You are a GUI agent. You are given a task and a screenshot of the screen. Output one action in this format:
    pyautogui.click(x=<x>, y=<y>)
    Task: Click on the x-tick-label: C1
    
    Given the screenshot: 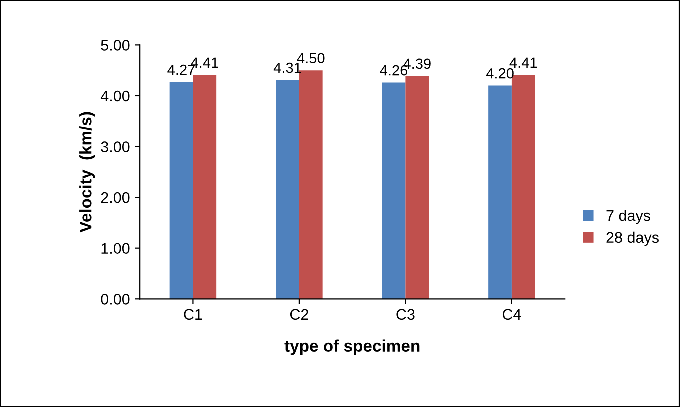 What is the action you would take?
    pyautogui.click(x=193, y=314)
    